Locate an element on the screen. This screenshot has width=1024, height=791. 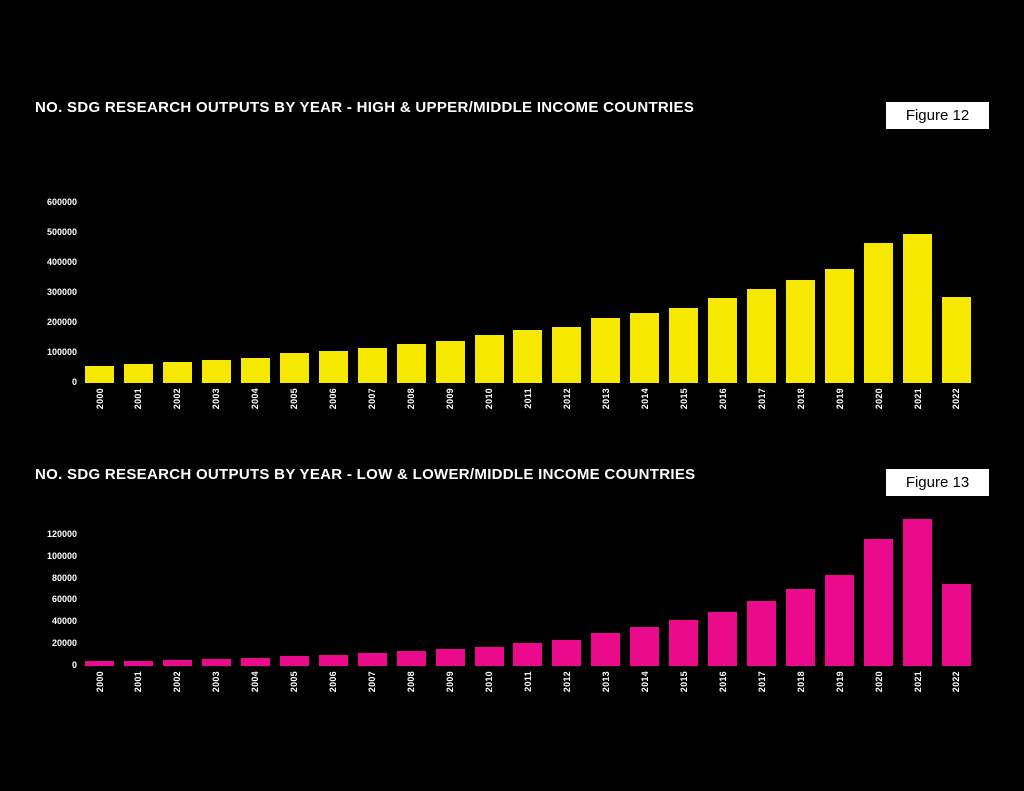
y-tick-label-400000: 400000 is located at coordinates (61, 262).